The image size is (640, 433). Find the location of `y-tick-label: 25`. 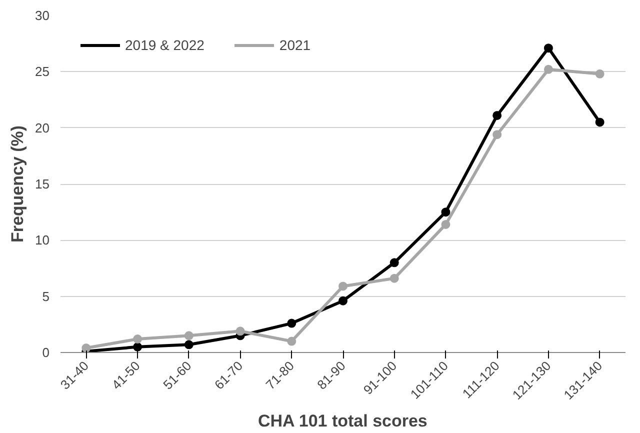

y-tick-label: 25 is located at coordinates (42, 72).